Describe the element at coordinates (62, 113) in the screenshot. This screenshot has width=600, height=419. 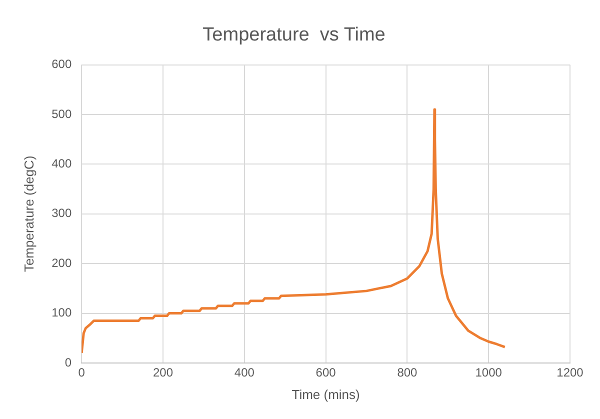
I see `y-tick-label: 500` at that location.